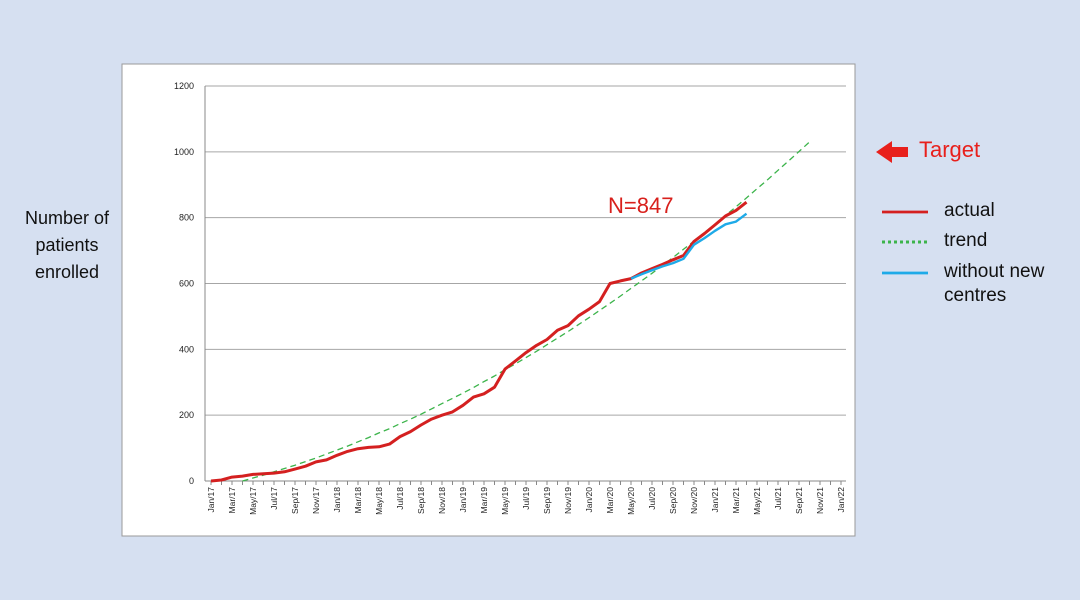 The image size is (1080, 600). What do you see at coordinates (67, 245) in the screenshot?
I see `y-axis-label: Number of patients enrolled` at bounding box center [67, 245].